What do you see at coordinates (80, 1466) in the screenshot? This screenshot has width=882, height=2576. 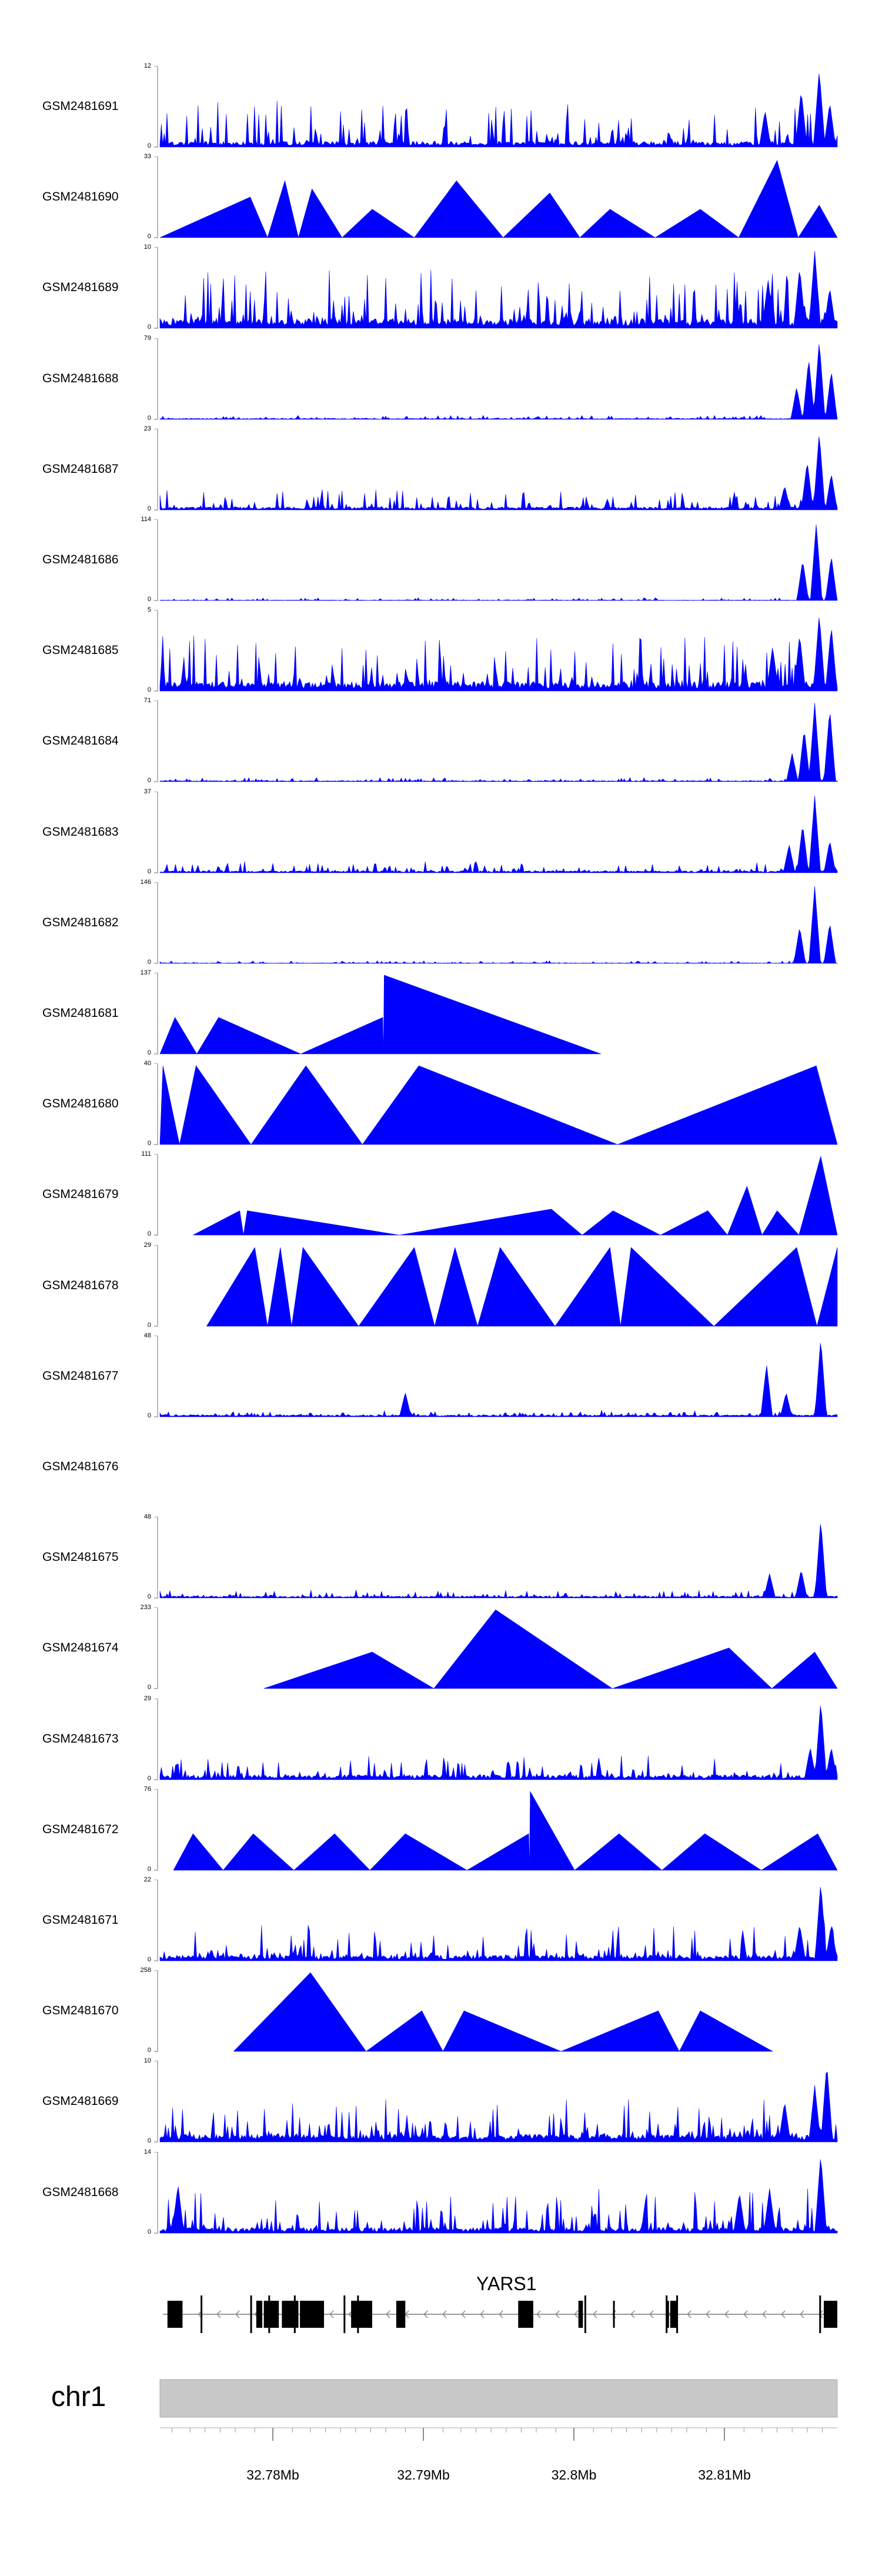 I see `track-label: GSM2481676` at bounding box center [80, 1466].